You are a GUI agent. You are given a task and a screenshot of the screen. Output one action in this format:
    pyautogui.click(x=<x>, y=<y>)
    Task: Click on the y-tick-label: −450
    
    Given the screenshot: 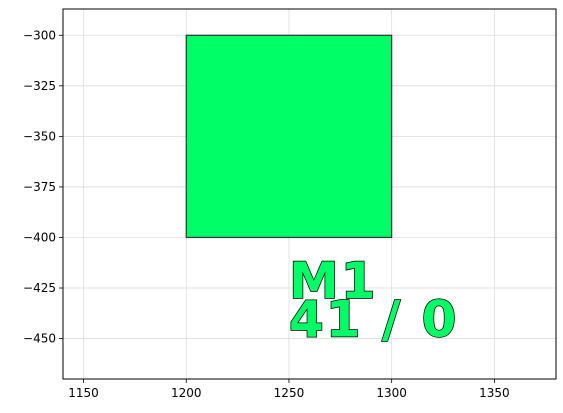 What is the action you would take?
    pyautogui.click(x=39, y=339)
    